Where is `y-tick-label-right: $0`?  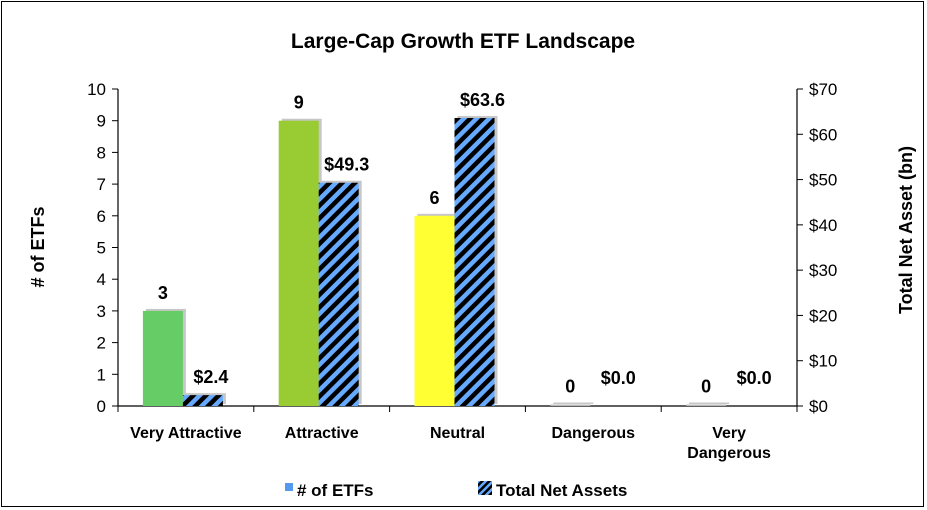 y-tick-label-right: $0 is located at coordinates (818, 406).